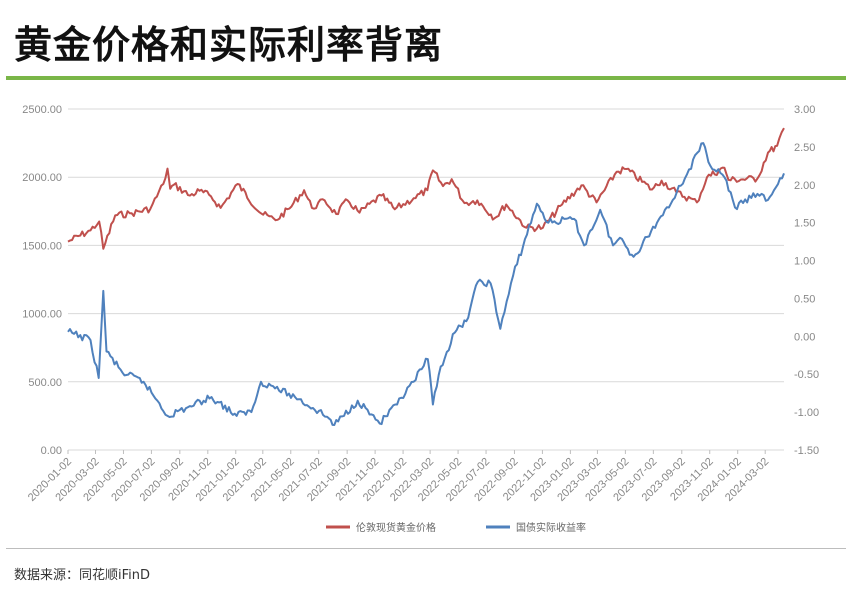 The height and width of the screenshot is (600, 852). What do you see at coordinates (229, 45) in the screenshot?
I see `page-title: 黄金价格和实际利率背离` at bounding box center [229, 45].